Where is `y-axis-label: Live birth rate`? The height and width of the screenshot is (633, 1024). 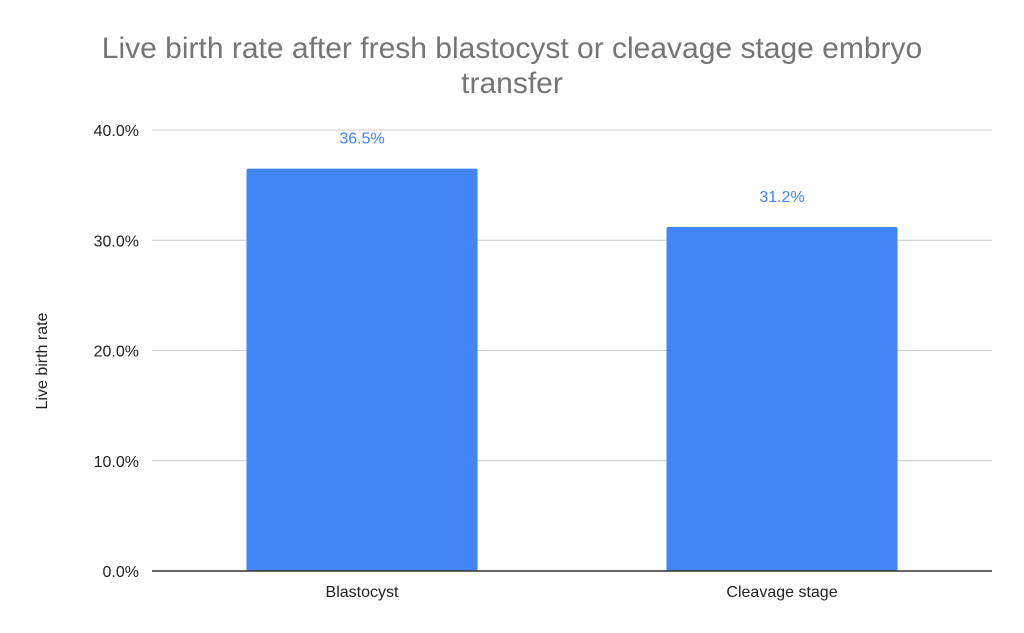
y-axis-label: Live birth rate is located at coordinates (42, 360).